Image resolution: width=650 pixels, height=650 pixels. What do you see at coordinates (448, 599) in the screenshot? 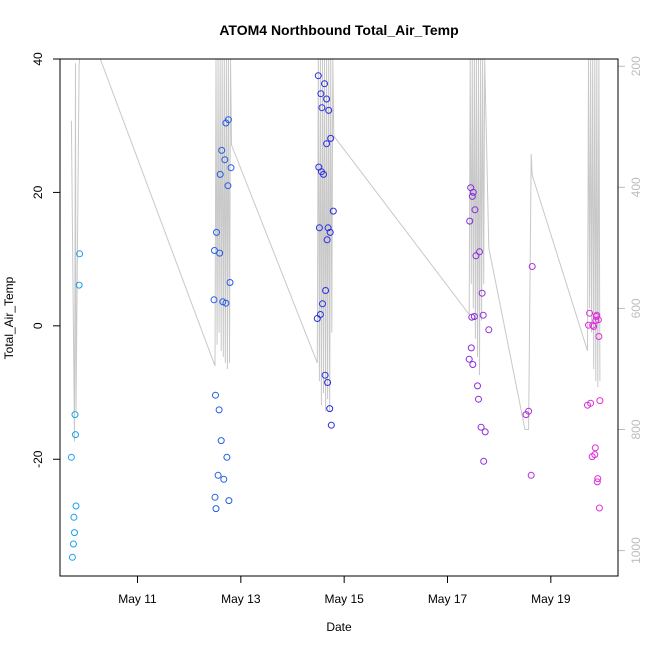
I see `x-tick-label: May 17` at bounding box center [448, 599].